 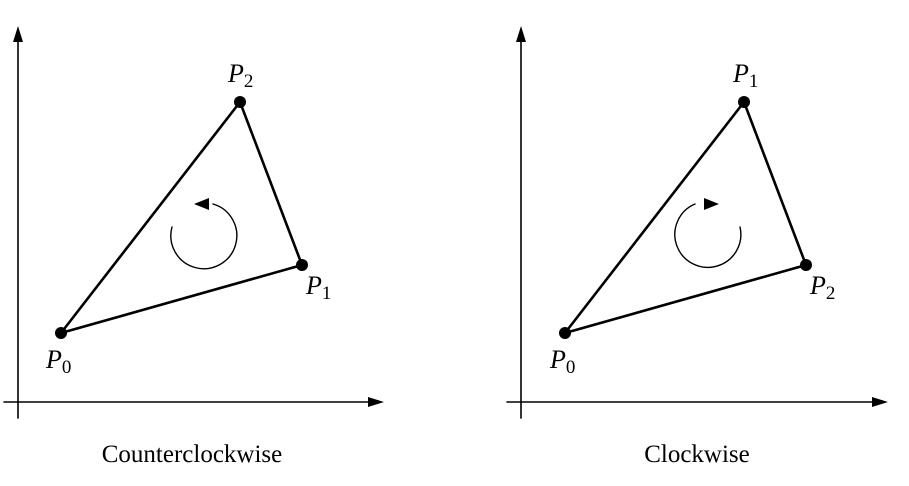 What do you see at coordinates (201, 204) in the screenshot?
I see `counterclockwise-arrowhead` at bounding box center [201, 204].